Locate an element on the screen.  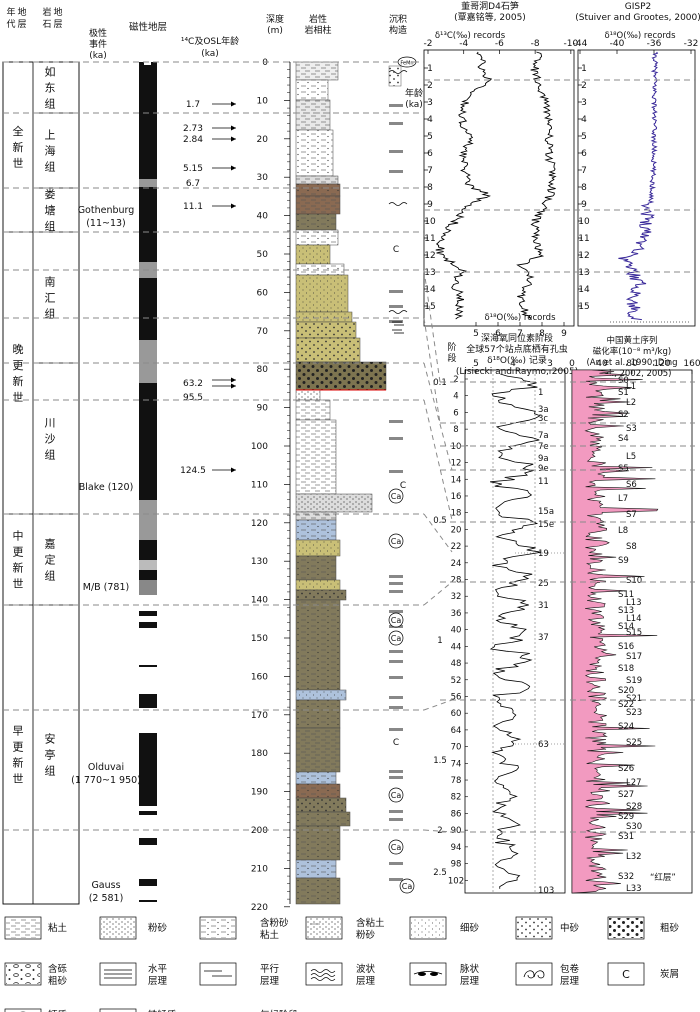
mag-top-gap is located at coordinates (147, 63).